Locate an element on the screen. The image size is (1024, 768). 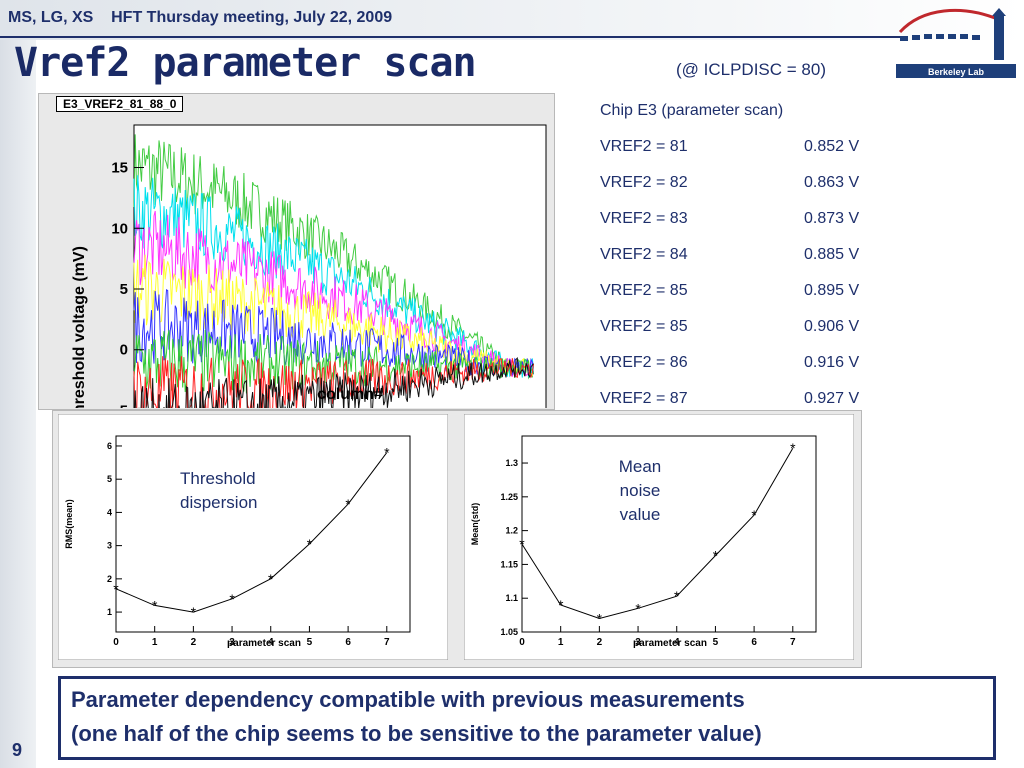
scan-series-group is located at coordinates (333, 271).